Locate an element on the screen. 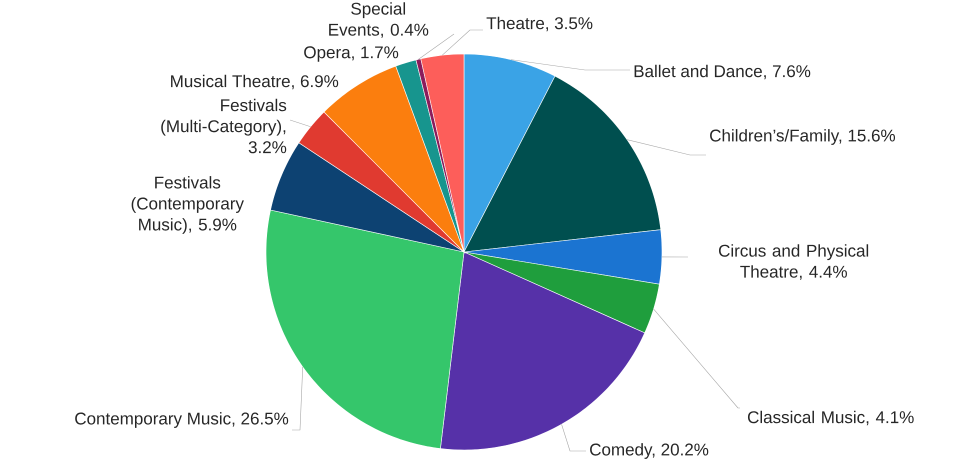 The height and width of the screenshot is (466, 964). slice-label: Festivals (Multi-Category), 3.2% is located at coordinates (223, 126).